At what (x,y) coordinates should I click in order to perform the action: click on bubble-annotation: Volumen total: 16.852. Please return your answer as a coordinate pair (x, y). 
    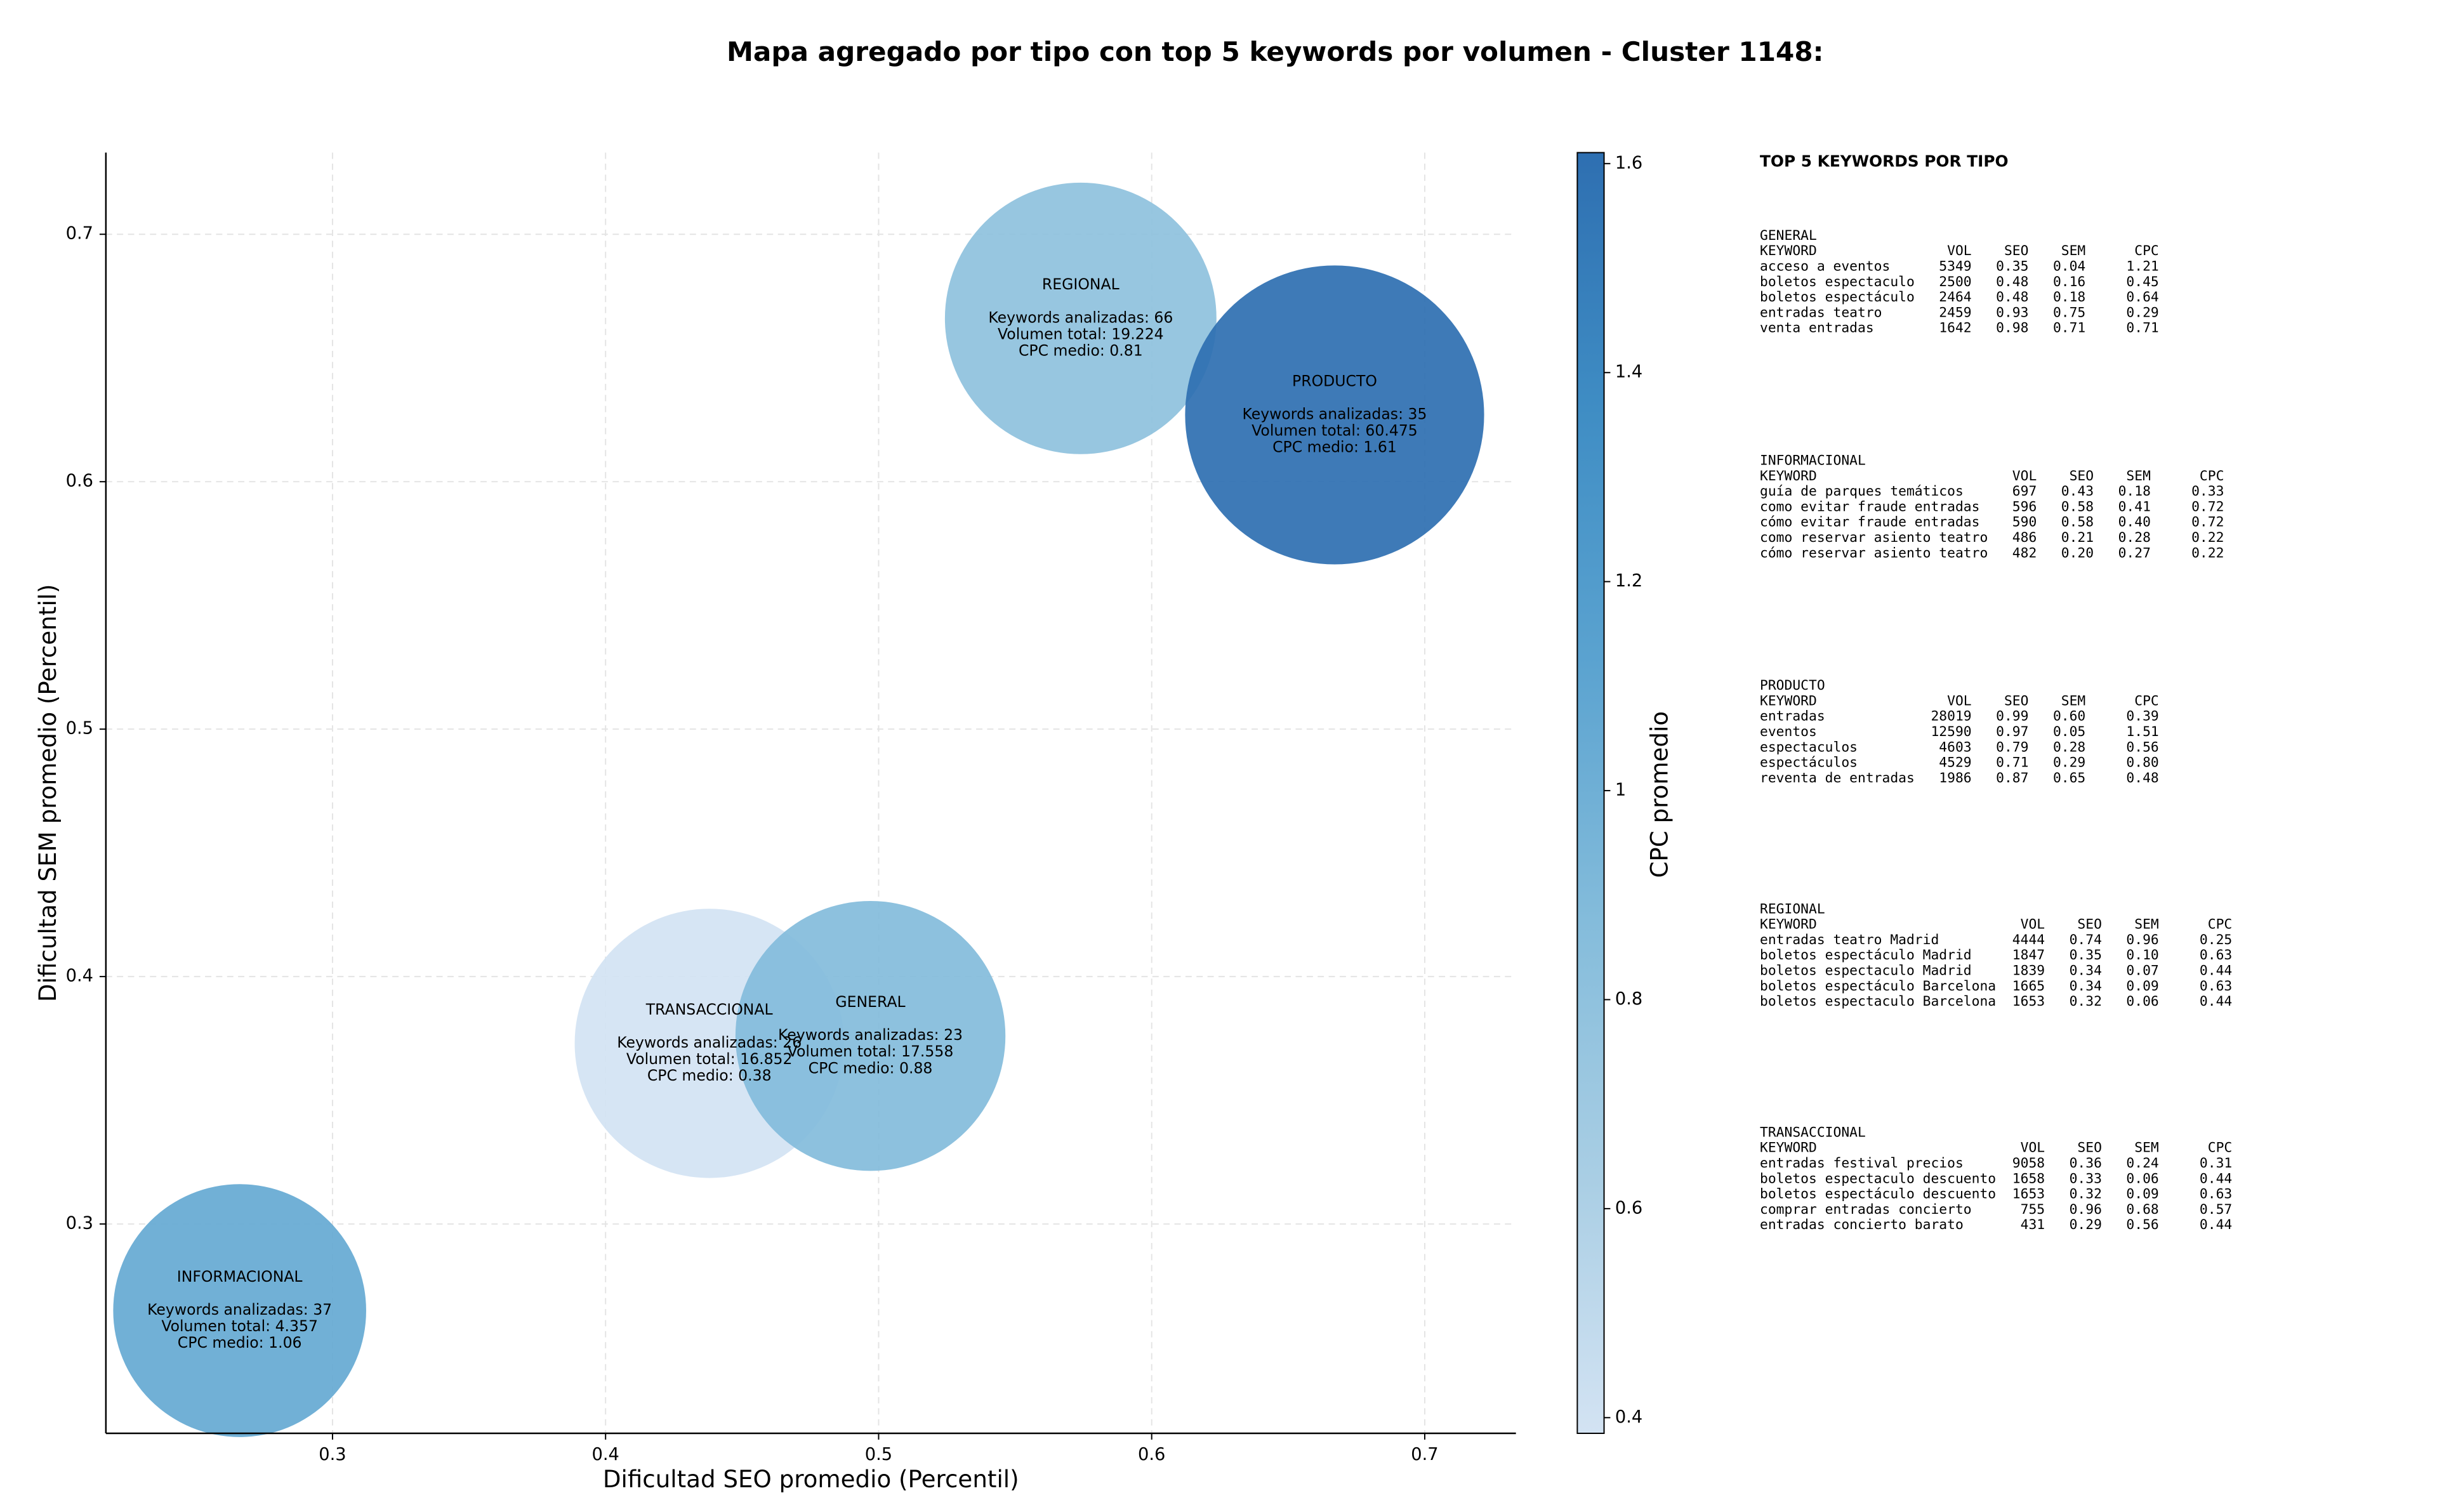
    Looking at the image, I should click on (709, 1059).